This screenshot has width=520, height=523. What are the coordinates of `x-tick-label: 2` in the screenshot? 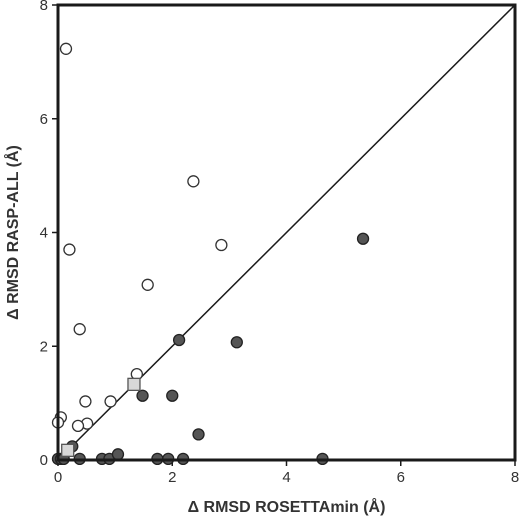 It's located at (172, 477).